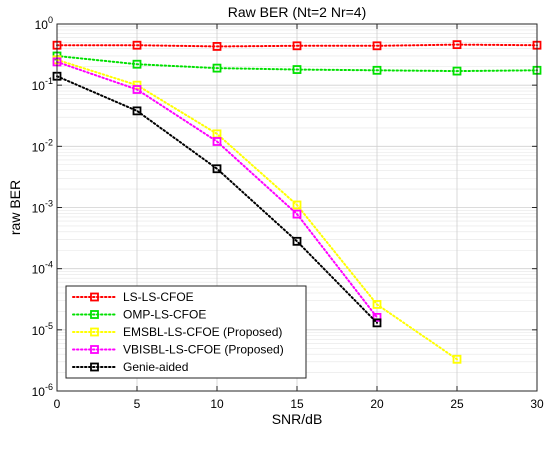 Image resolution: width=550 pixels, height=450 pixels. I want to click on y-tick-label: 10⁻⁴, so click(42, 268).